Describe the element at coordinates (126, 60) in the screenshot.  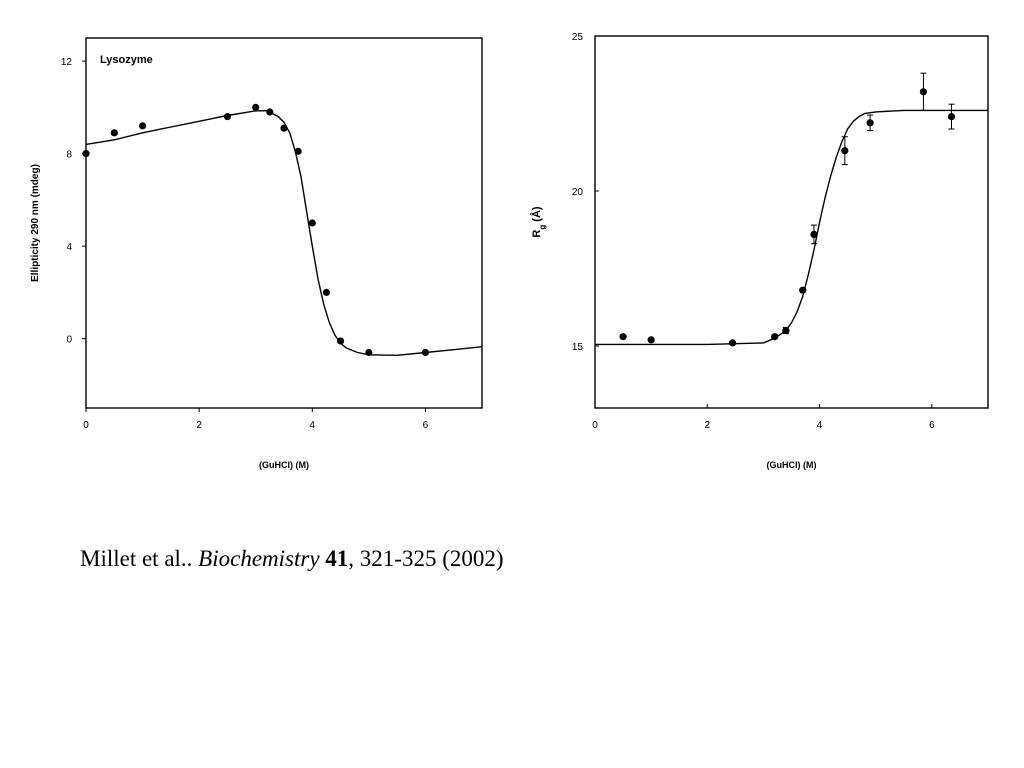
I see `plot-annotation: Lysozyme` at that location.